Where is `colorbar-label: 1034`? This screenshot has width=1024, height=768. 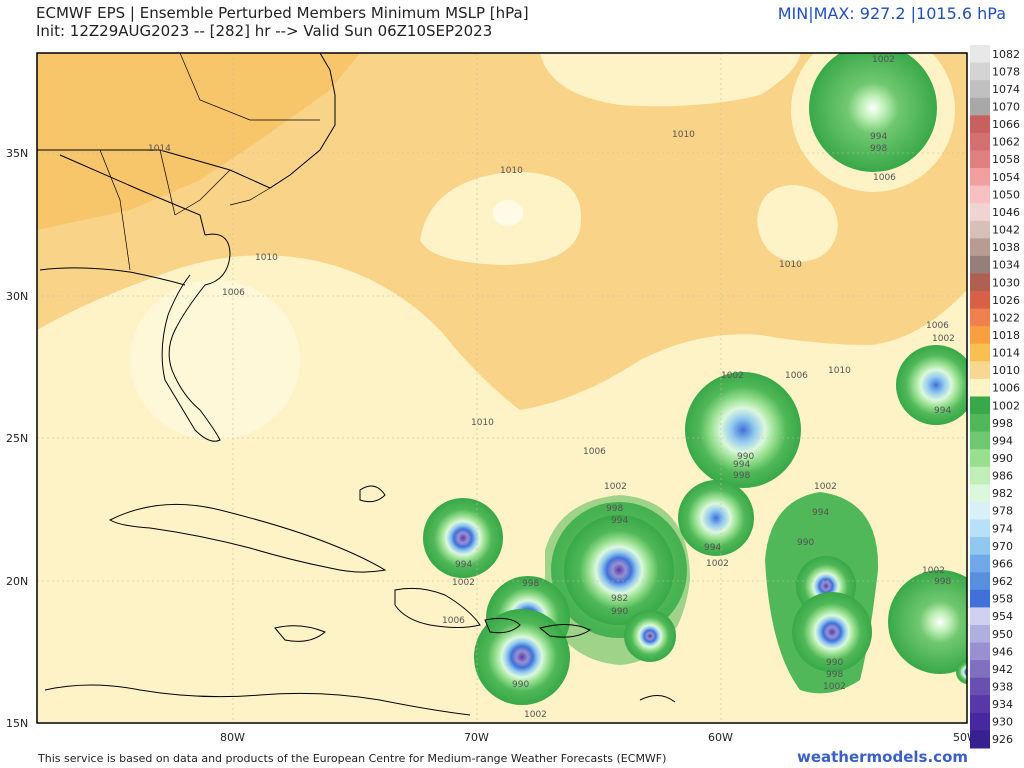
colorbar-label: 1034 is located at coordinates (1006, 265).